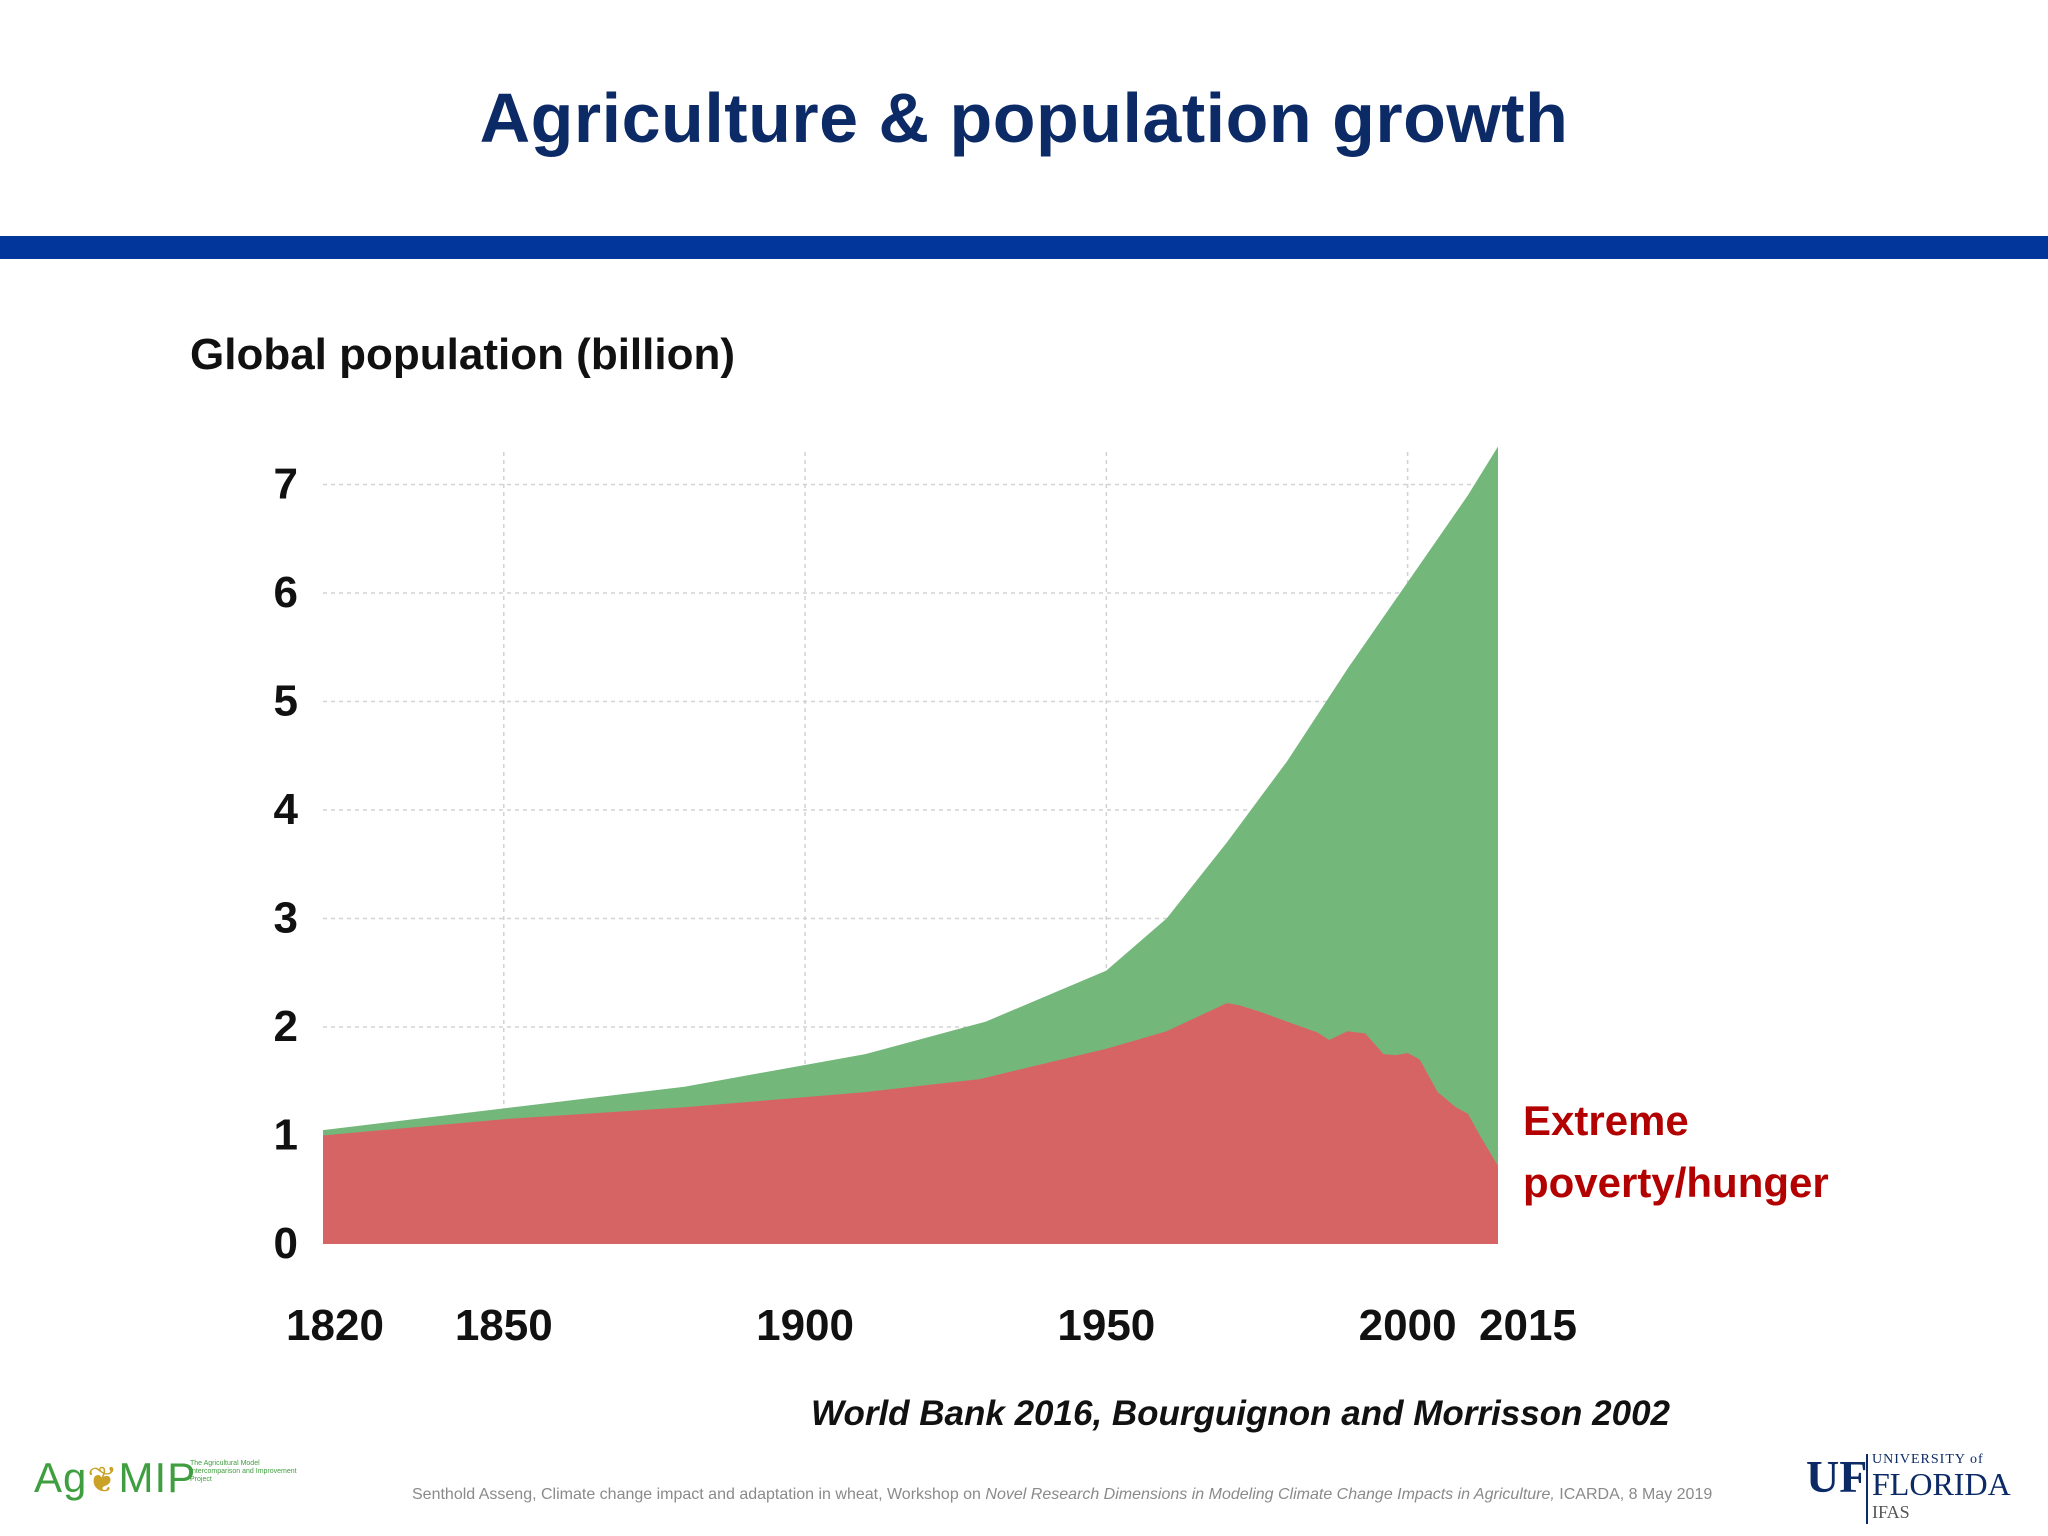  What do you see at coordinates (286, 1026) in the screenshot?
I see `y-tick-label-2: 2` at bounding box center [286, 1026].